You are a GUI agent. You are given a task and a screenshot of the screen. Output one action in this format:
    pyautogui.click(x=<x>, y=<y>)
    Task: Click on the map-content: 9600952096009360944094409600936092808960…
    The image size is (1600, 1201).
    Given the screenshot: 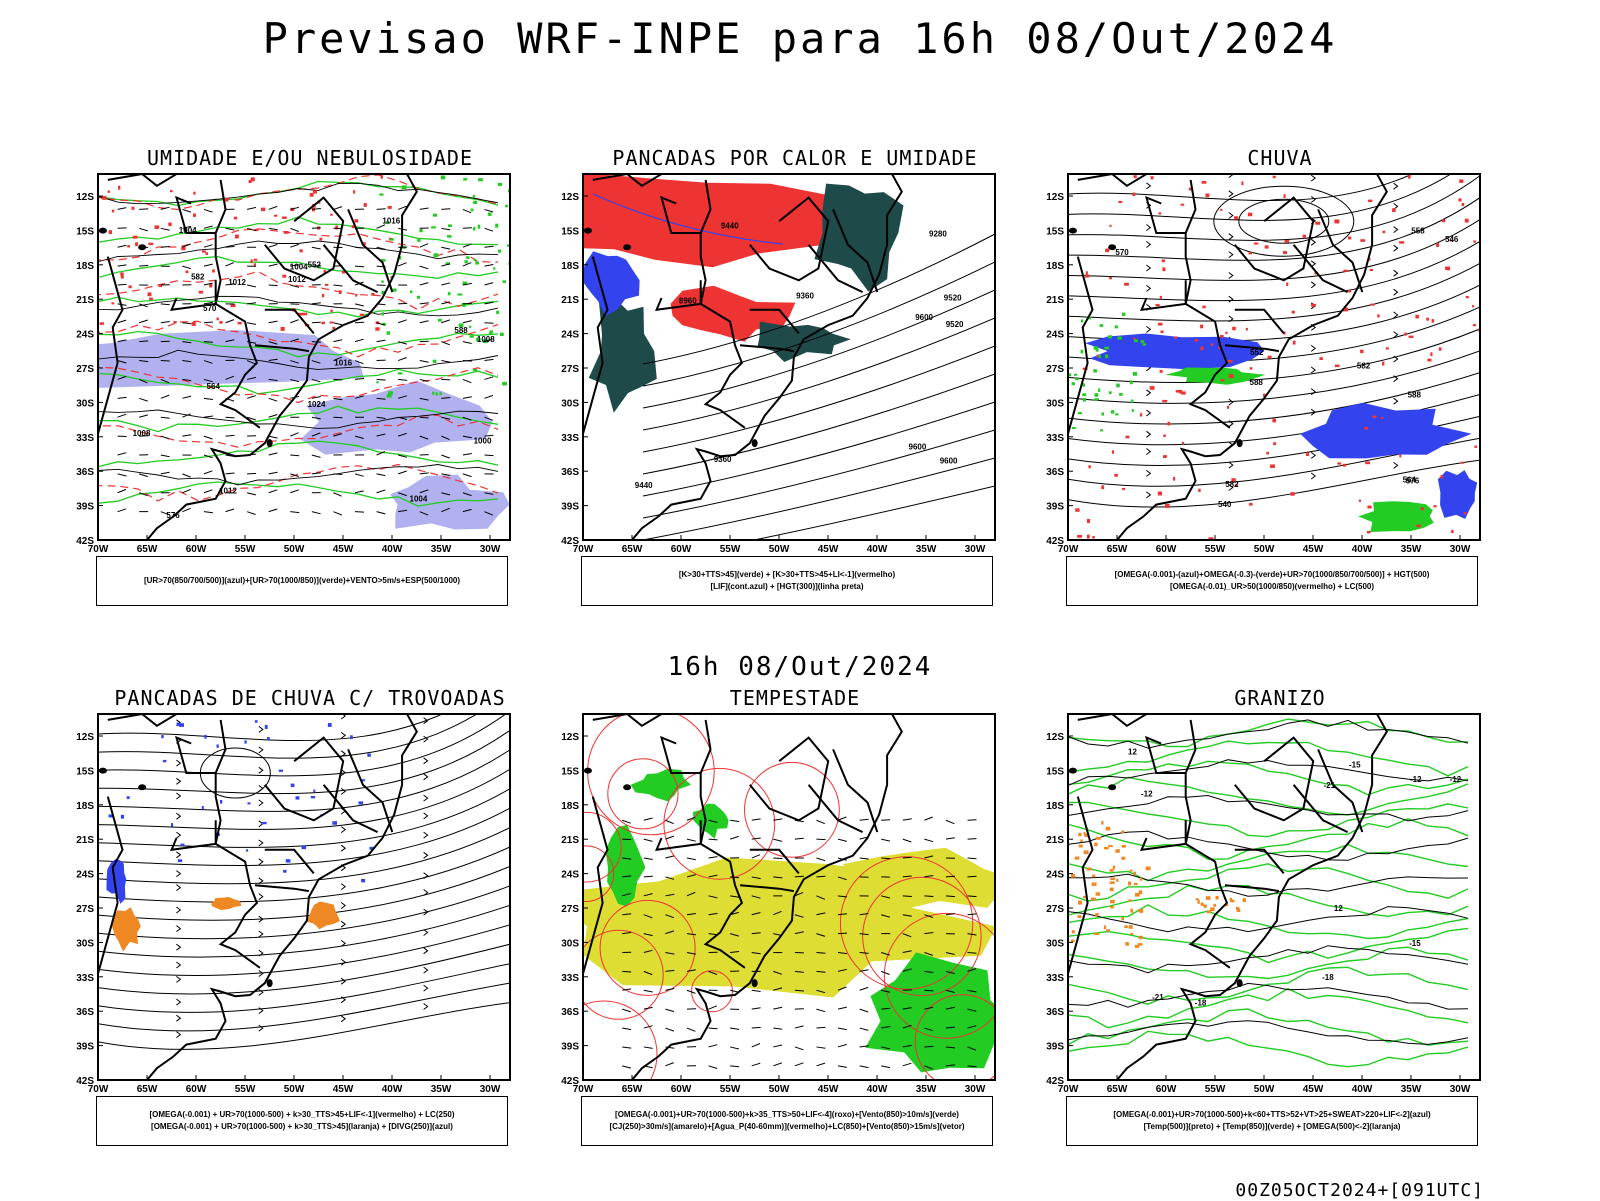 What is the action you would take?
    pyautogui.click(x=775, y=365)
    